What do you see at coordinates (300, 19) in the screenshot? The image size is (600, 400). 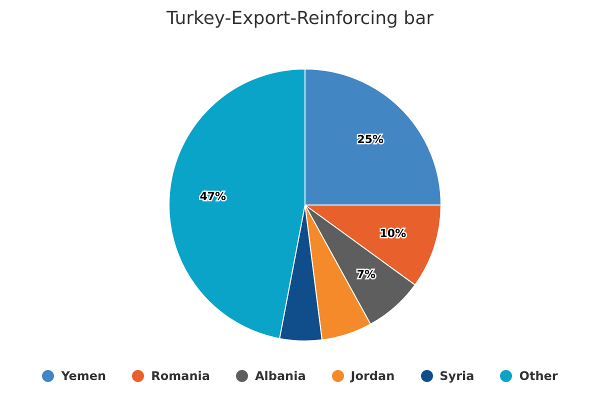 I see `chart-title: Turkey-Export-Reinforcing bar` at bounding box center [300, 19].